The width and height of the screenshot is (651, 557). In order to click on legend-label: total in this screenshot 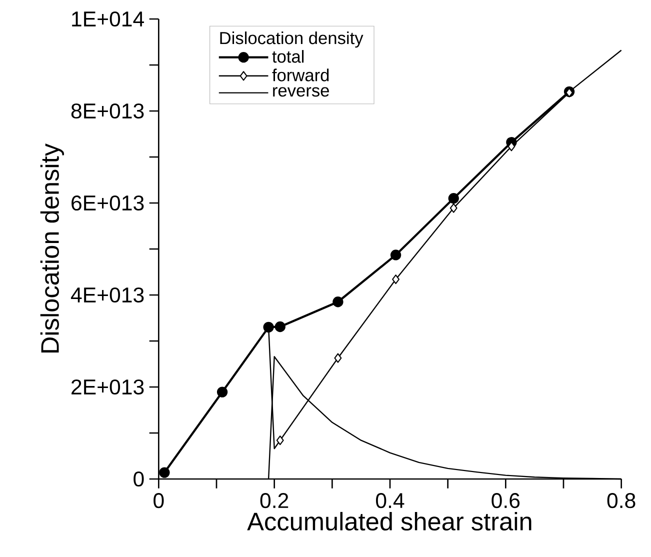, I will do `click(288, 56)`.